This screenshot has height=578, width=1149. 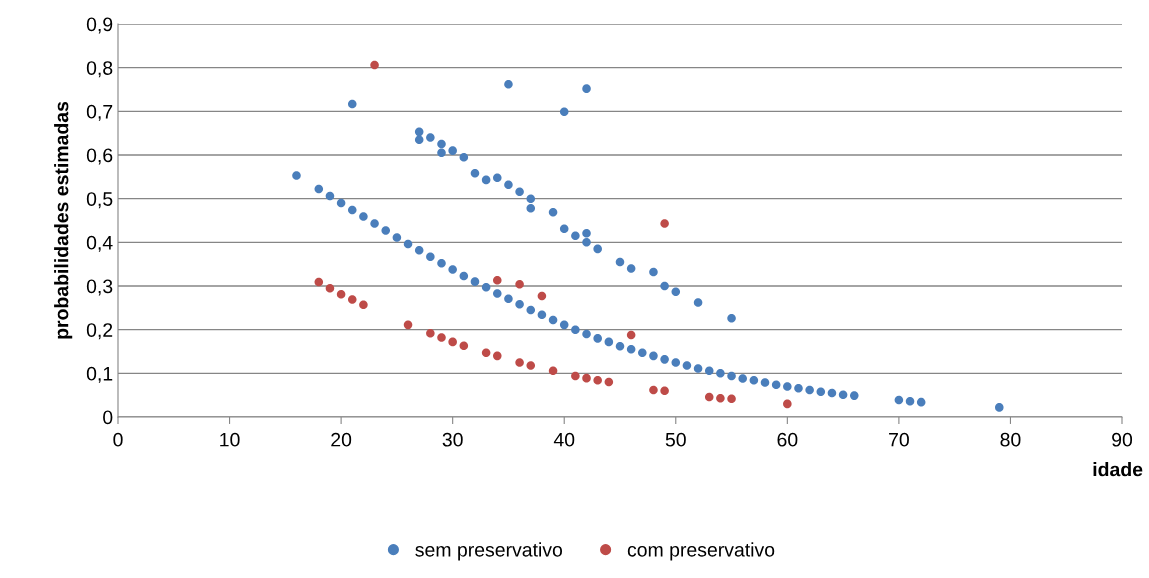 What do you see at coordinates (452, 439) in the screenshot?
I see `x-tick-label: 30` at bounding box center [452, 439].